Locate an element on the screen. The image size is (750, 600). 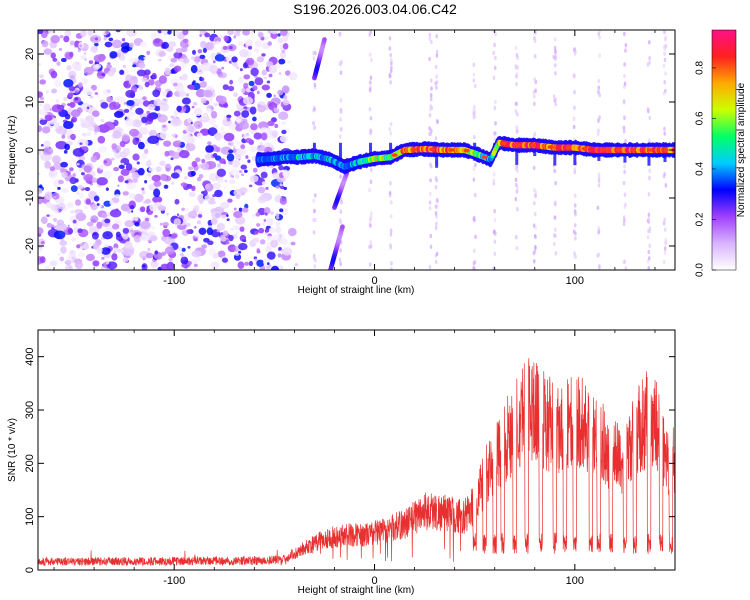
spectrogram-y-tick-label-3: 10 is located at coordinates (30, 102).